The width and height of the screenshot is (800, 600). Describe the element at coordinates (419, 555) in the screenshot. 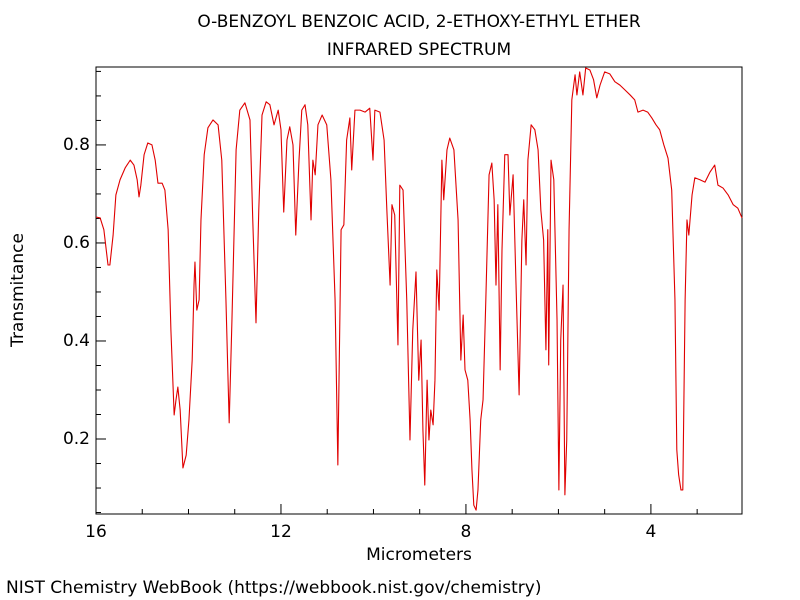

I see `x-axis-label: Micrometers` at that location.